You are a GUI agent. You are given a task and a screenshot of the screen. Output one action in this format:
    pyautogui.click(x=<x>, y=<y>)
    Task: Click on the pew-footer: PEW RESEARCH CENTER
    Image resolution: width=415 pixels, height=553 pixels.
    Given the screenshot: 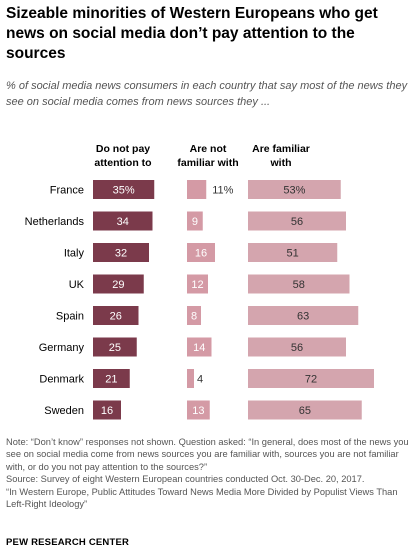 What is the action you would take?
    pyautogui.click(x=68, y=542)
    